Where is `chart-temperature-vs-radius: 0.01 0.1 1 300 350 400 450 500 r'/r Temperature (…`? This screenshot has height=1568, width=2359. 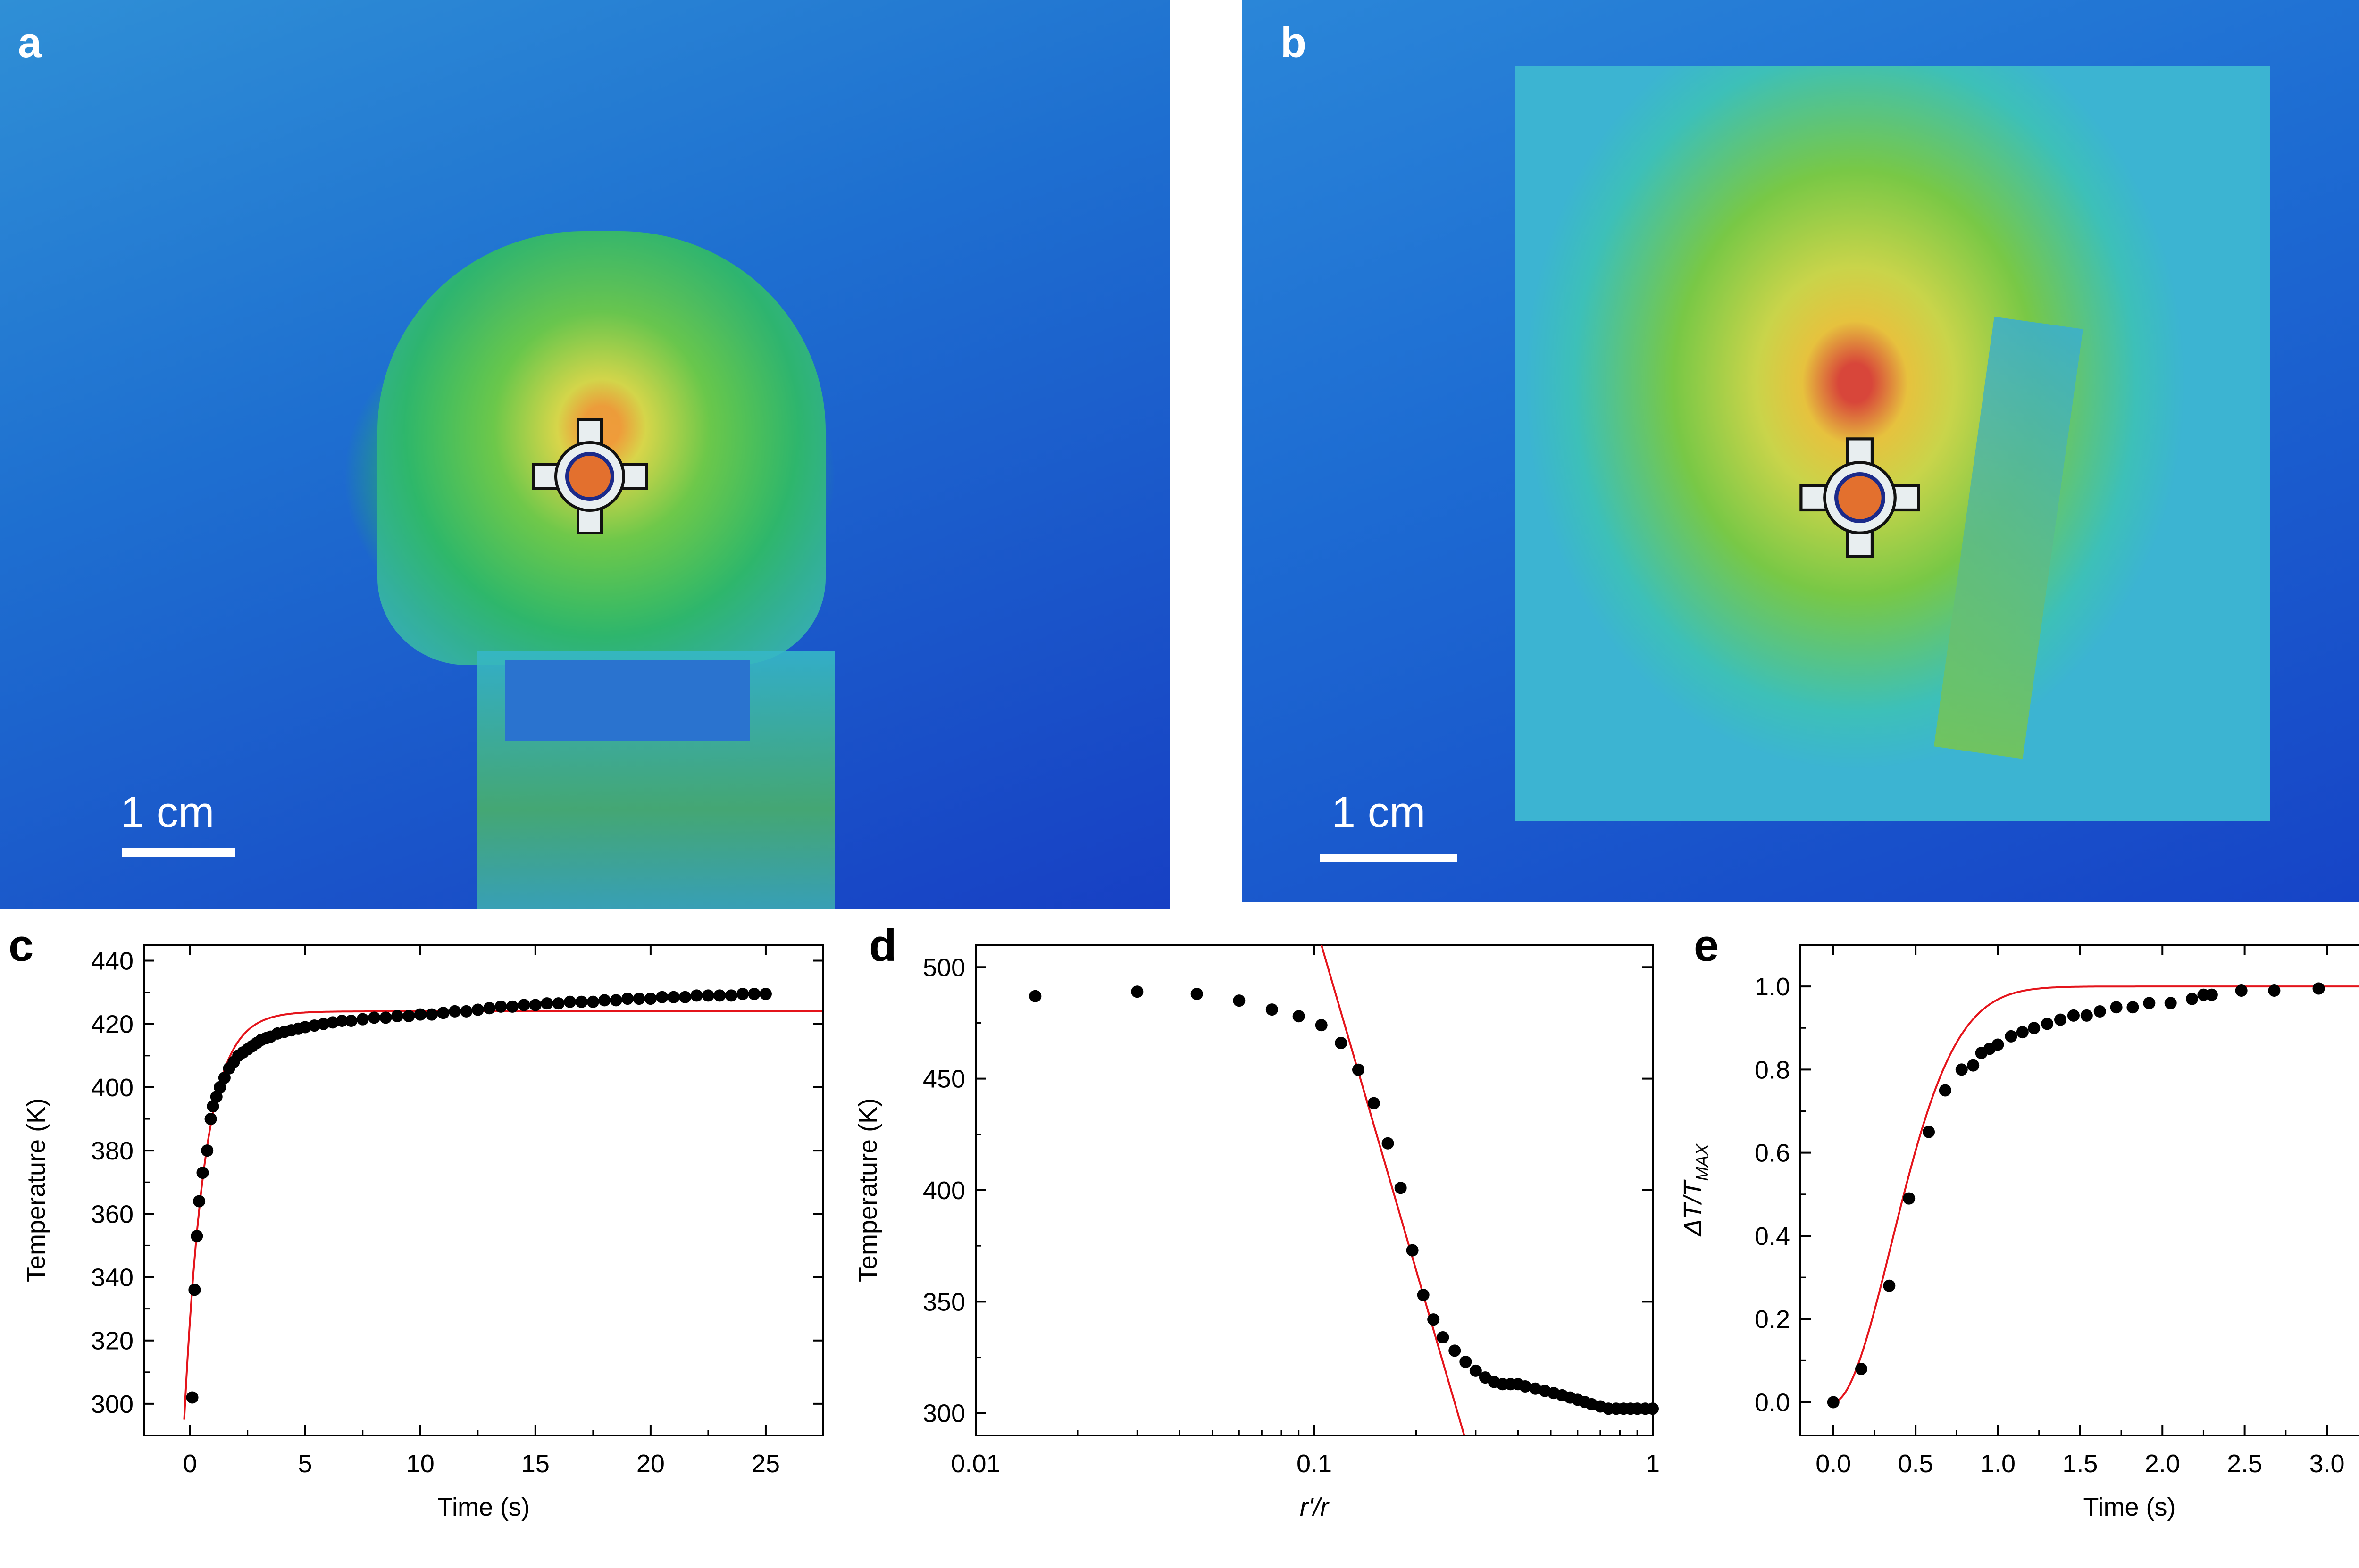 chart-temperature-vs-radius: 0.01 0.1 1 300 350 400 450 500 r'/r Temperature (… is located at coordinates (1257, 1232).